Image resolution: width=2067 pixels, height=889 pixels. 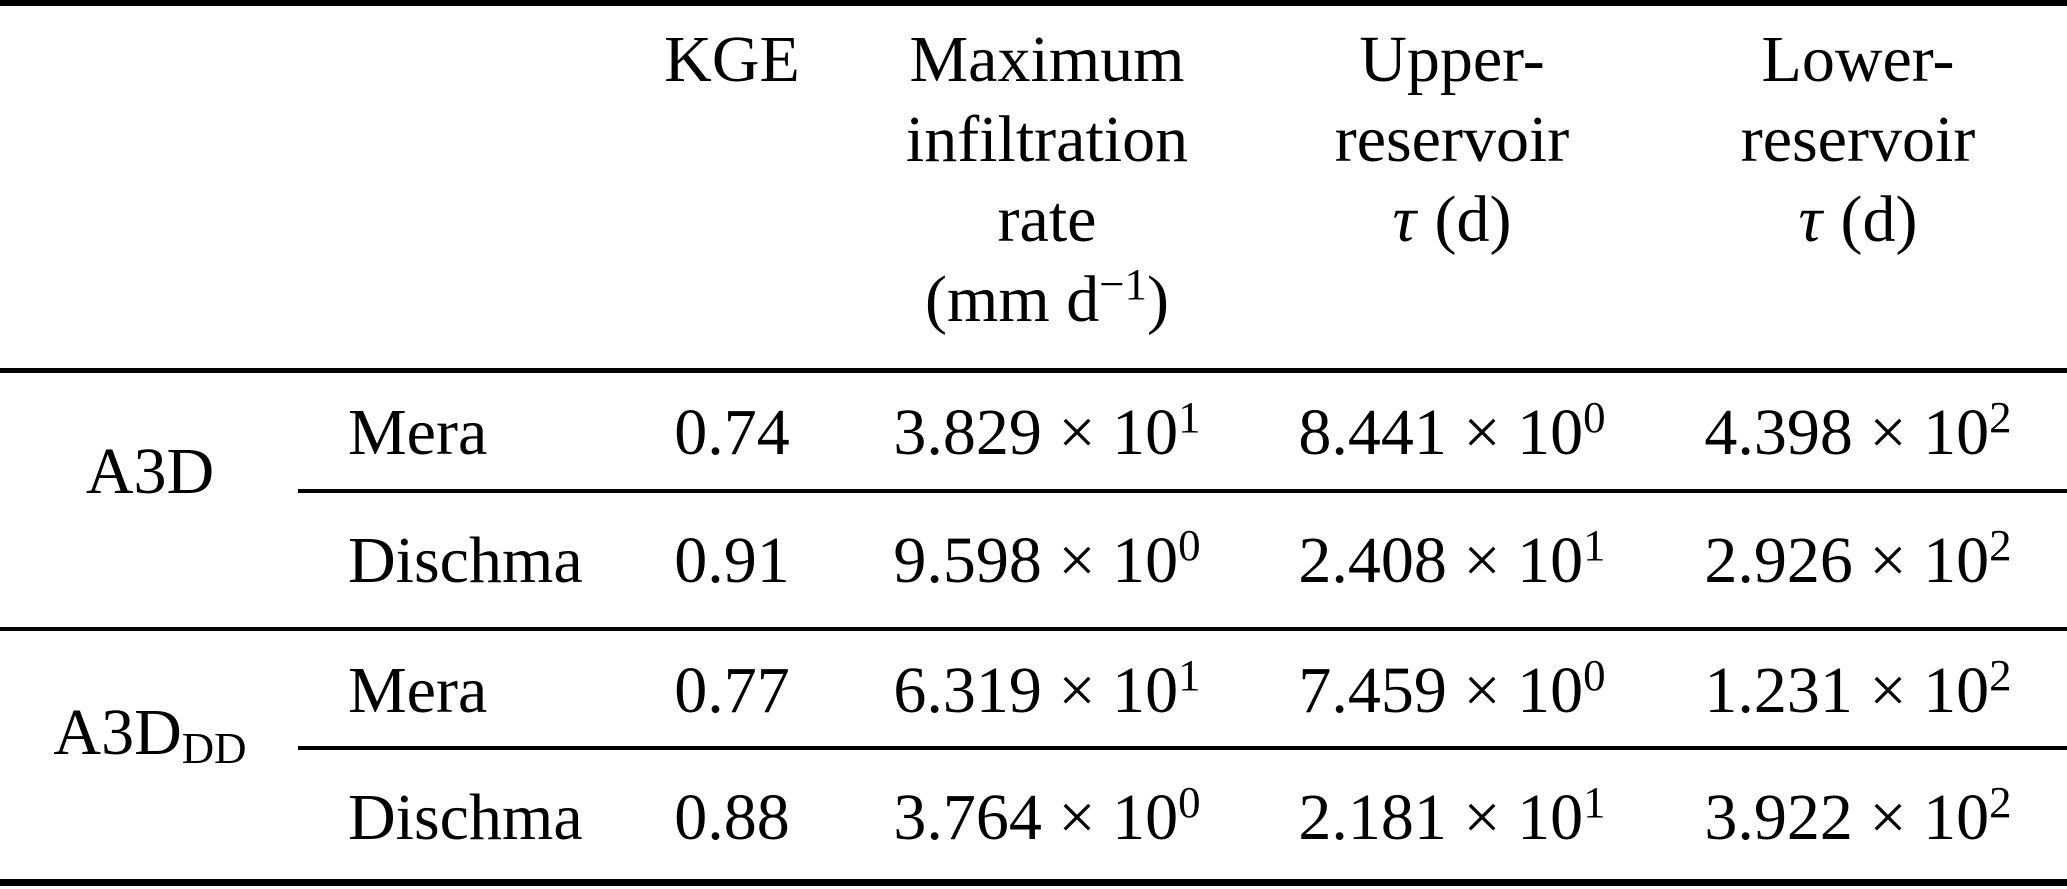 What do you see at coordinates (1033, 882) in the screenshot?
I see `table-bottom-rule` at bounding box center [1033, 882].